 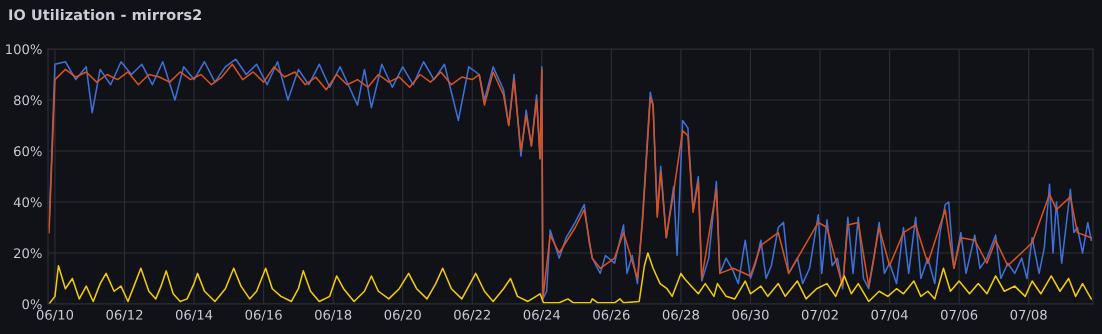 I want to click on x-tick-label: 06/28, so click(x=681, y=315).